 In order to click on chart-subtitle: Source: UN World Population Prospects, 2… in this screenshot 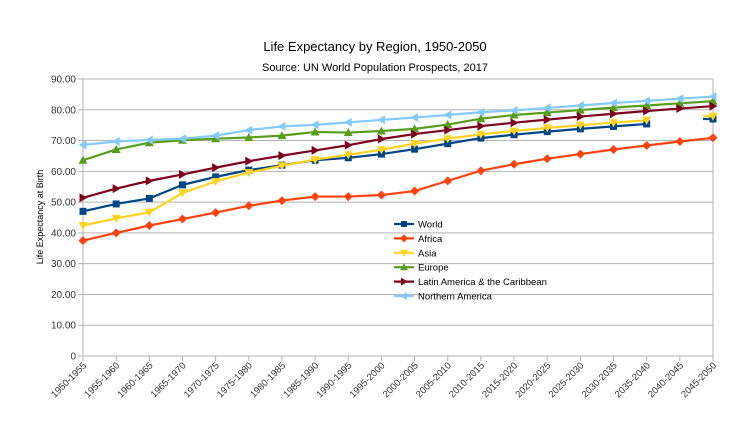, I will do `click(375, 68)`.